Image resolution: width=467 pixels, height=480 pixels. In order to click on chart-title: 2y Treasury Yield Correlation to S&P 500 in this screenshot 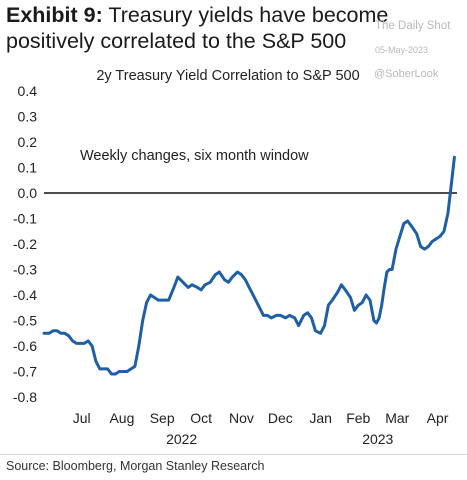, I will do `click(227, 76)`.